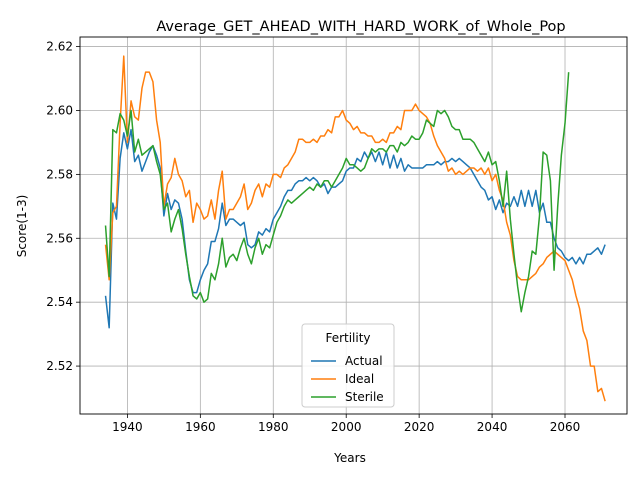 Image resolution: width=640 pixels, height=480 pixels. What do you see at coordinates (419, 427) in the screenshot?
I see `x-tick-label: 2020` at bounding box center [419, 427].